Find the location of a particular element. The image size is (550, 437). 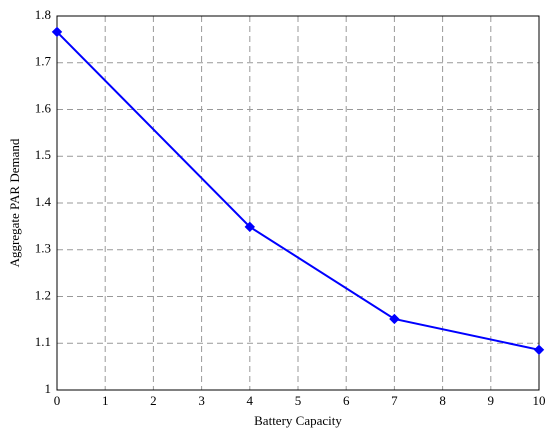

x-tick-label: 7 is located at coordinates (394, 400).